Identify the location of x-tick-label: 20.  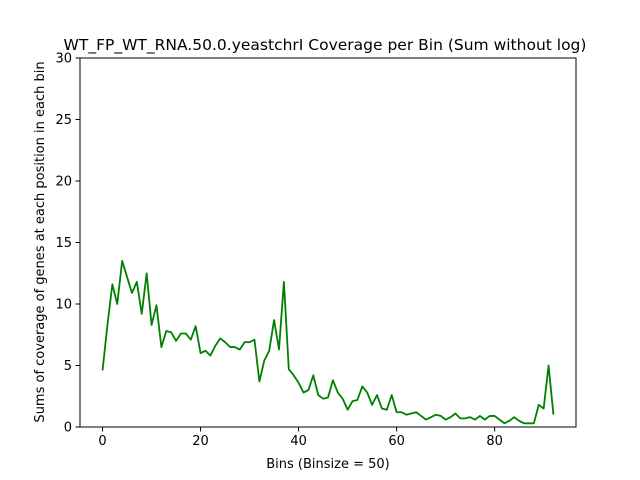
(200, 441).